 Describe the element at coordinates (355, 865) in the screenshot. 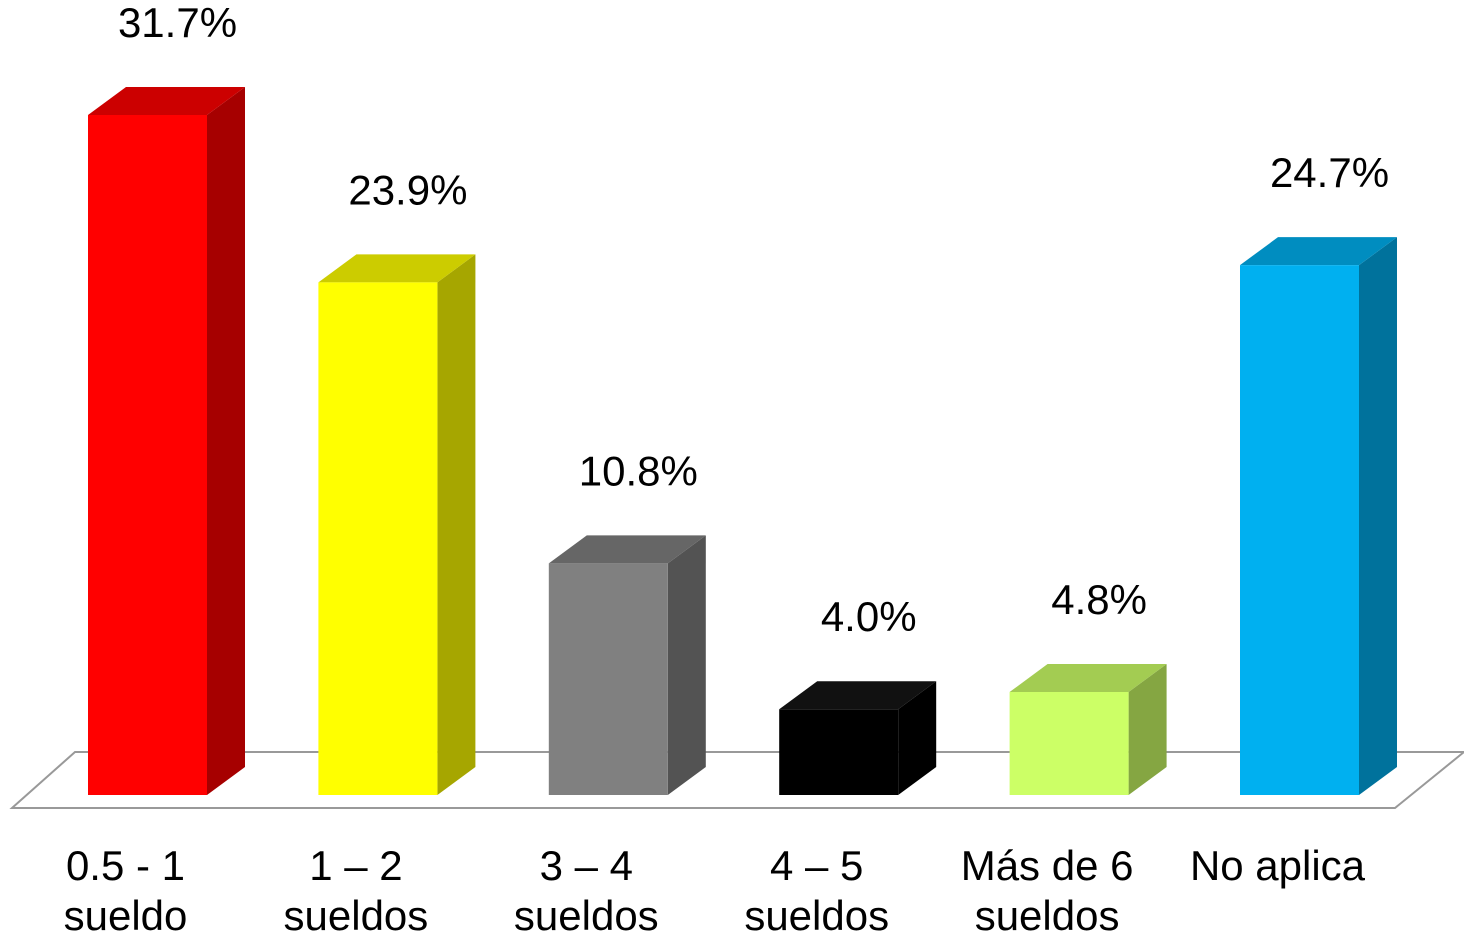

I see `x-tick-label: 1 – 2` at that location.